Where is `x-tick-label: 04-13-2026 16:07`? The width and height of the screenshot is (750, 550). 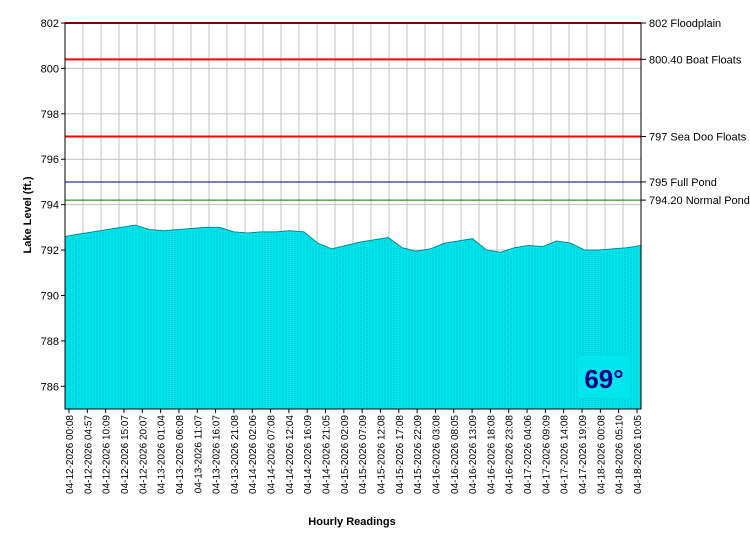
x-tick-label: 04-13-2026 16:07 is located at coordinates (217, 454).